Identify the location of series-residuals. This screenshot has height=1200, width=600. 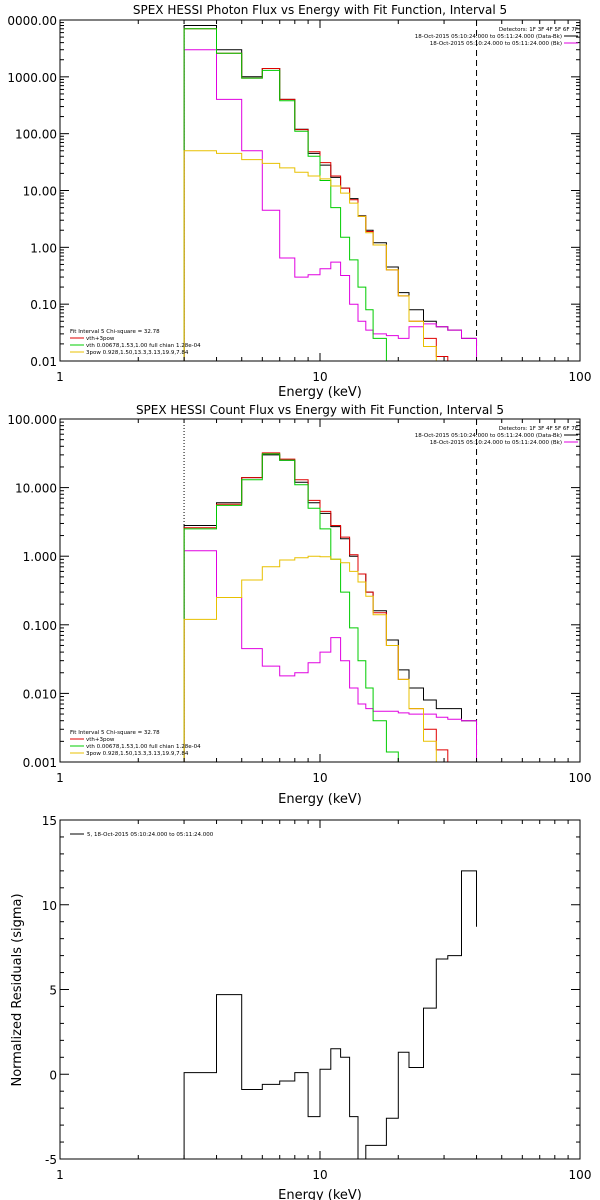
(330, 1015).